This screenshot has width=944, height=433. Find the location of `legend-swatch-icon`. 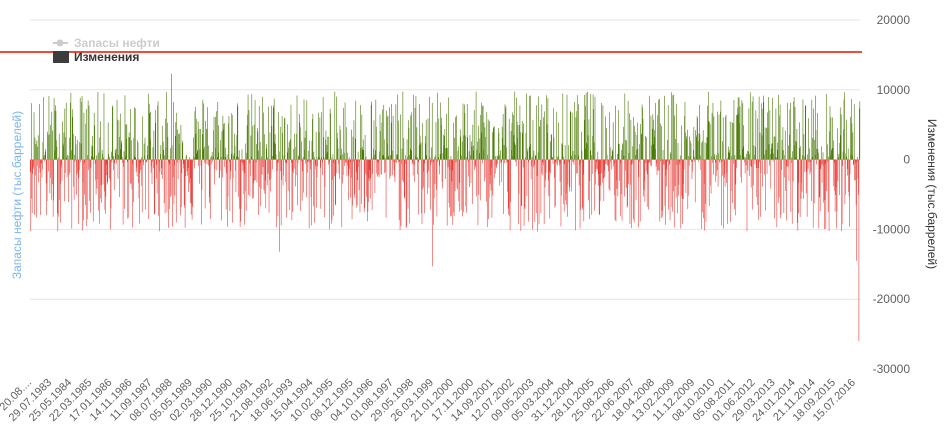

legend-swatch-icon is located at coordinates (61, 57).